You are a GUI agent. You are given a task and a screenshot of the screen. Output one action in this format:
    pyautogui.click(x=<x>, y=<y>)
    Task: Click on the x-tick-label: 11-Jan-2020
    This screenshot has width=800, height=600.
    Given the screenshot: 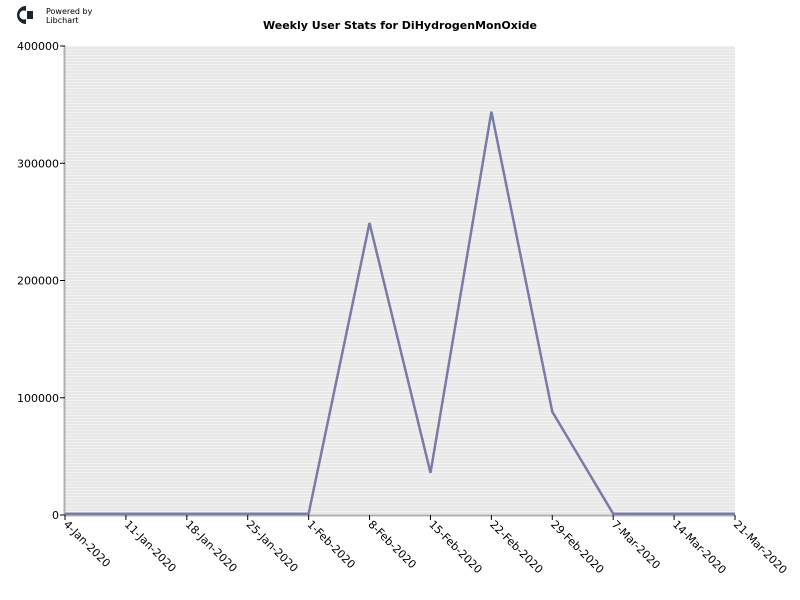 What is the action you would take?
    pyautogui.click(x=150, y=546)
    